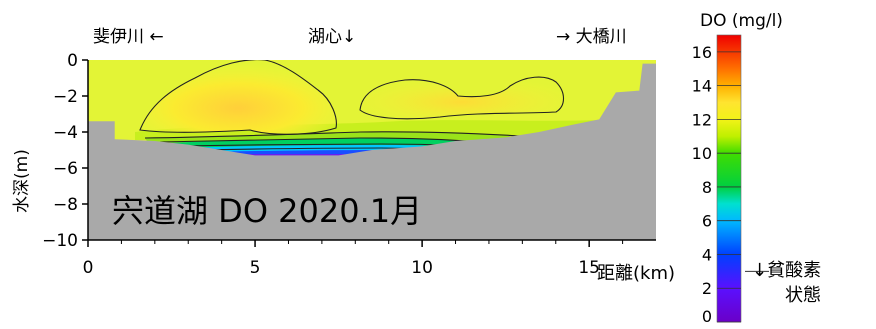  I want to click on y-tick-label: −10, so click(60, 241).